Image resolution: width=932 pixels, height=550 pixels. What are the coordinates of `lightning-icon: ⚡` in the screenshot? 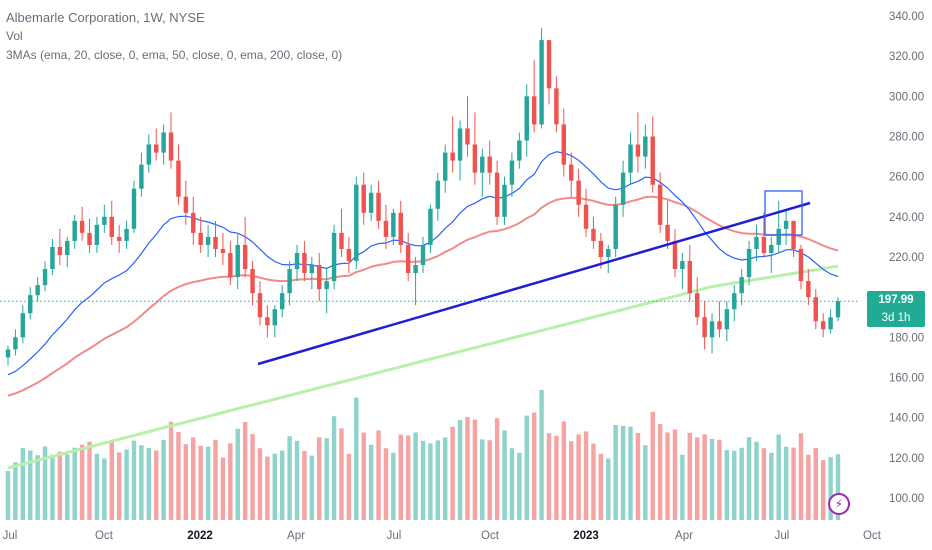 It's located at (839, 504).